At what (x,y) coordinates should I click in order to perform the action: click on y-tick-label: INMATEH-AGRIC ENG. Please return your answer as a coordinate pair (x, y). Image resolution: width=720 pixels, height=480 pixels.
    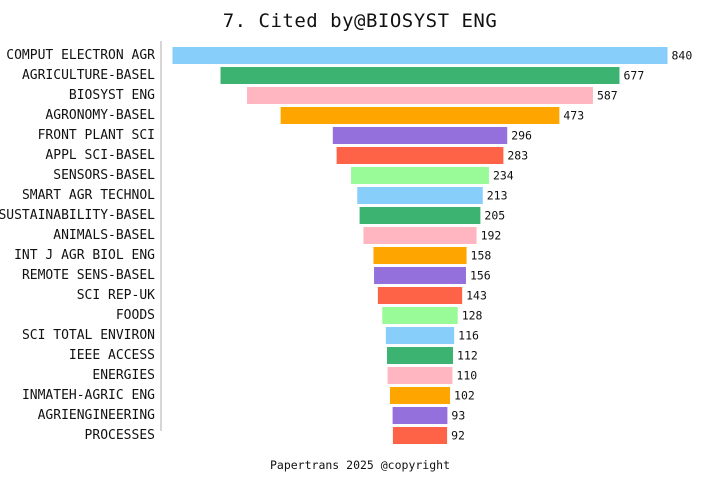
    Looking at the image, I should click on (88, 395).